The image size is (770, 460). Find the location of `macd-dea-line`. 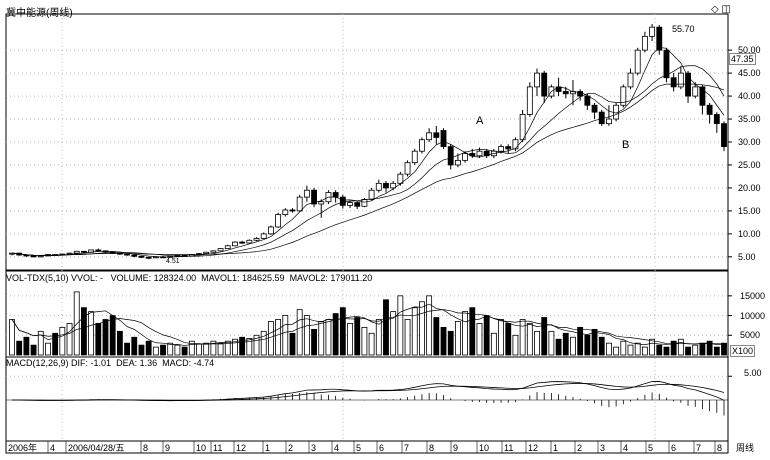

macd-dea-line is located at coordinates (368, 391).